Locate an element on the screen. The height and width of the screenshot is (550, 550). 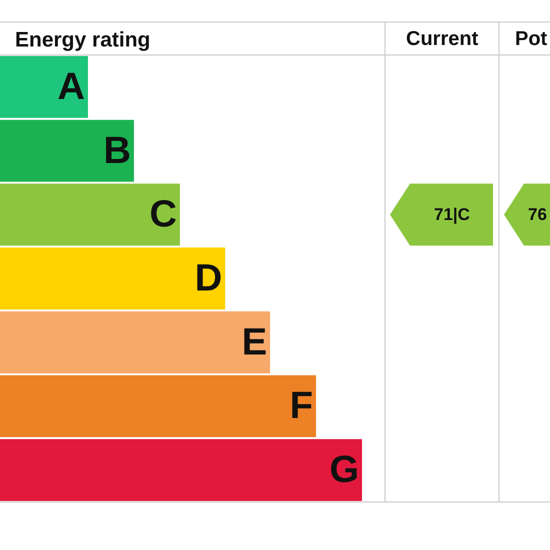
text: Current is located at coordinates (442, 39).